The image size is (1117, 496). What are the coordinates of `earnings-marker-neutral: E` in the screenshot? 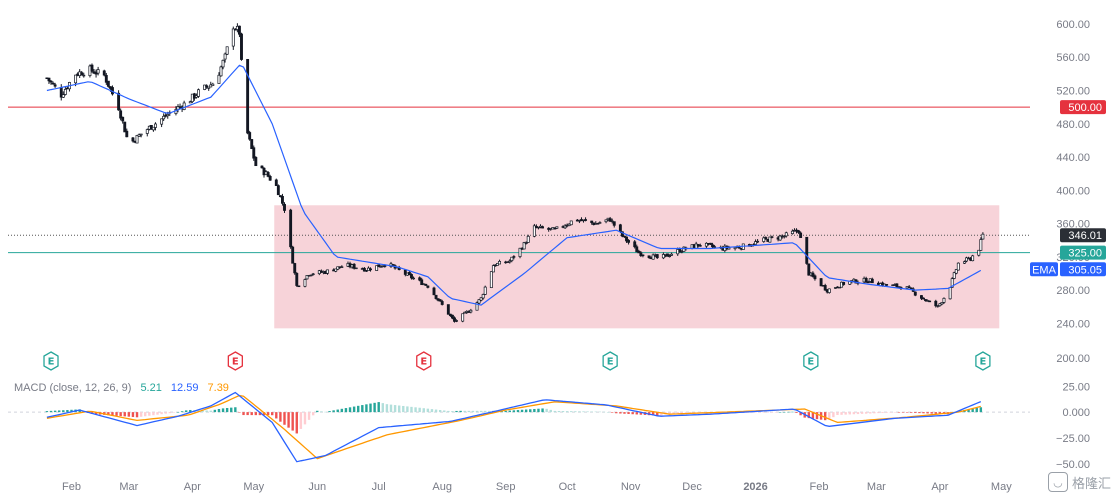 It's located at (51, 361).